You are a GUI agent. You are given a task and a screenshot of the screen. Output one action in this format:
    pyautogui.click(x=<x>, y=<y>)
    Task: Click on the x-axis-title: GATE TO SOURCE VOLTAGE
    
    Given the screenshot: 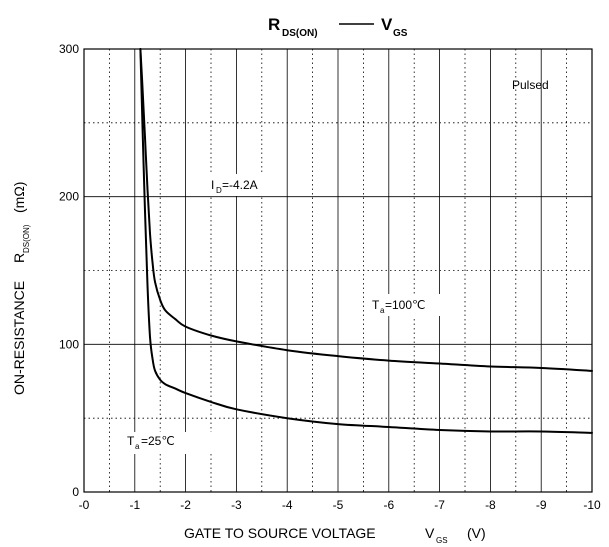 What is the action you would take?
    pyautogui.click(x=280, y=533)
    